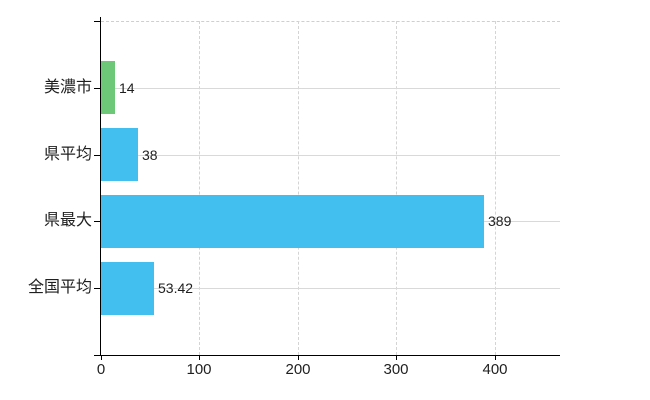 Image resolution: width=650 pixels, height=400 pixels. What do you see at coordinates (101, 369) in the screenshot?
I see `x-tick-label: 0` at bounding box center [101, 369].